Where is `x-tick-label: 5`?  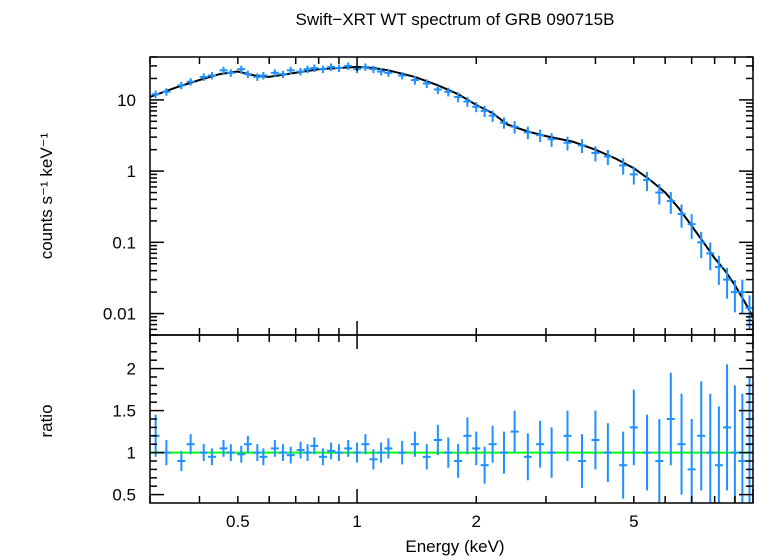
x-tick-label: 5 is located at coordinates (633, 521).